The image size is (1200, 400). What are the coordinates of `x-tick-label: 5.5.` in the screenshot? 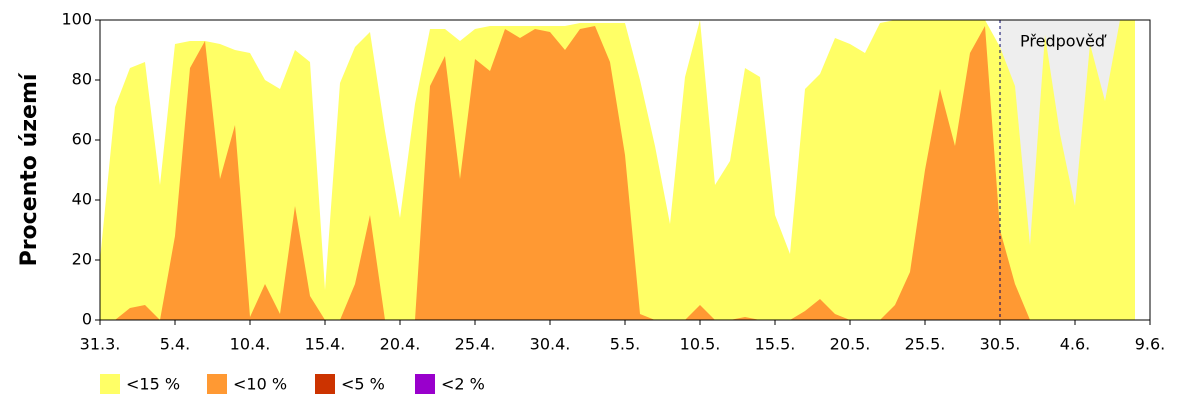 It's located at (625, 344).